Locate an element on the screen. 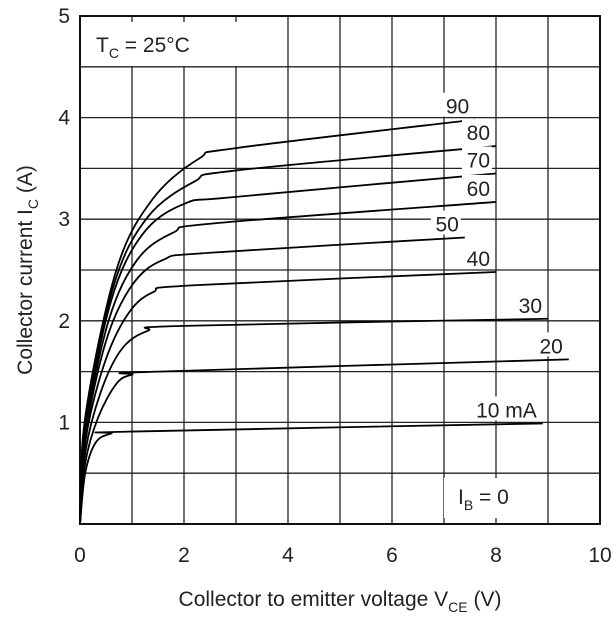  series-line-10-ma is located at coordinates (311, 473).